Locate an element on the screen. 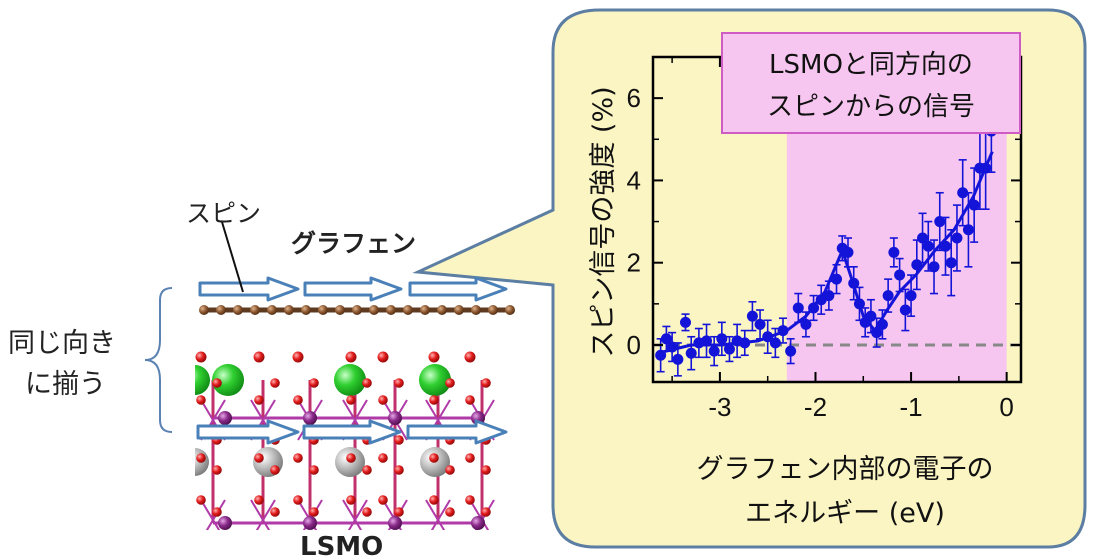 The width and height of the screenshot is (1093, 557). x-tick-label-2: -1 is located at coordinates (911, 407).